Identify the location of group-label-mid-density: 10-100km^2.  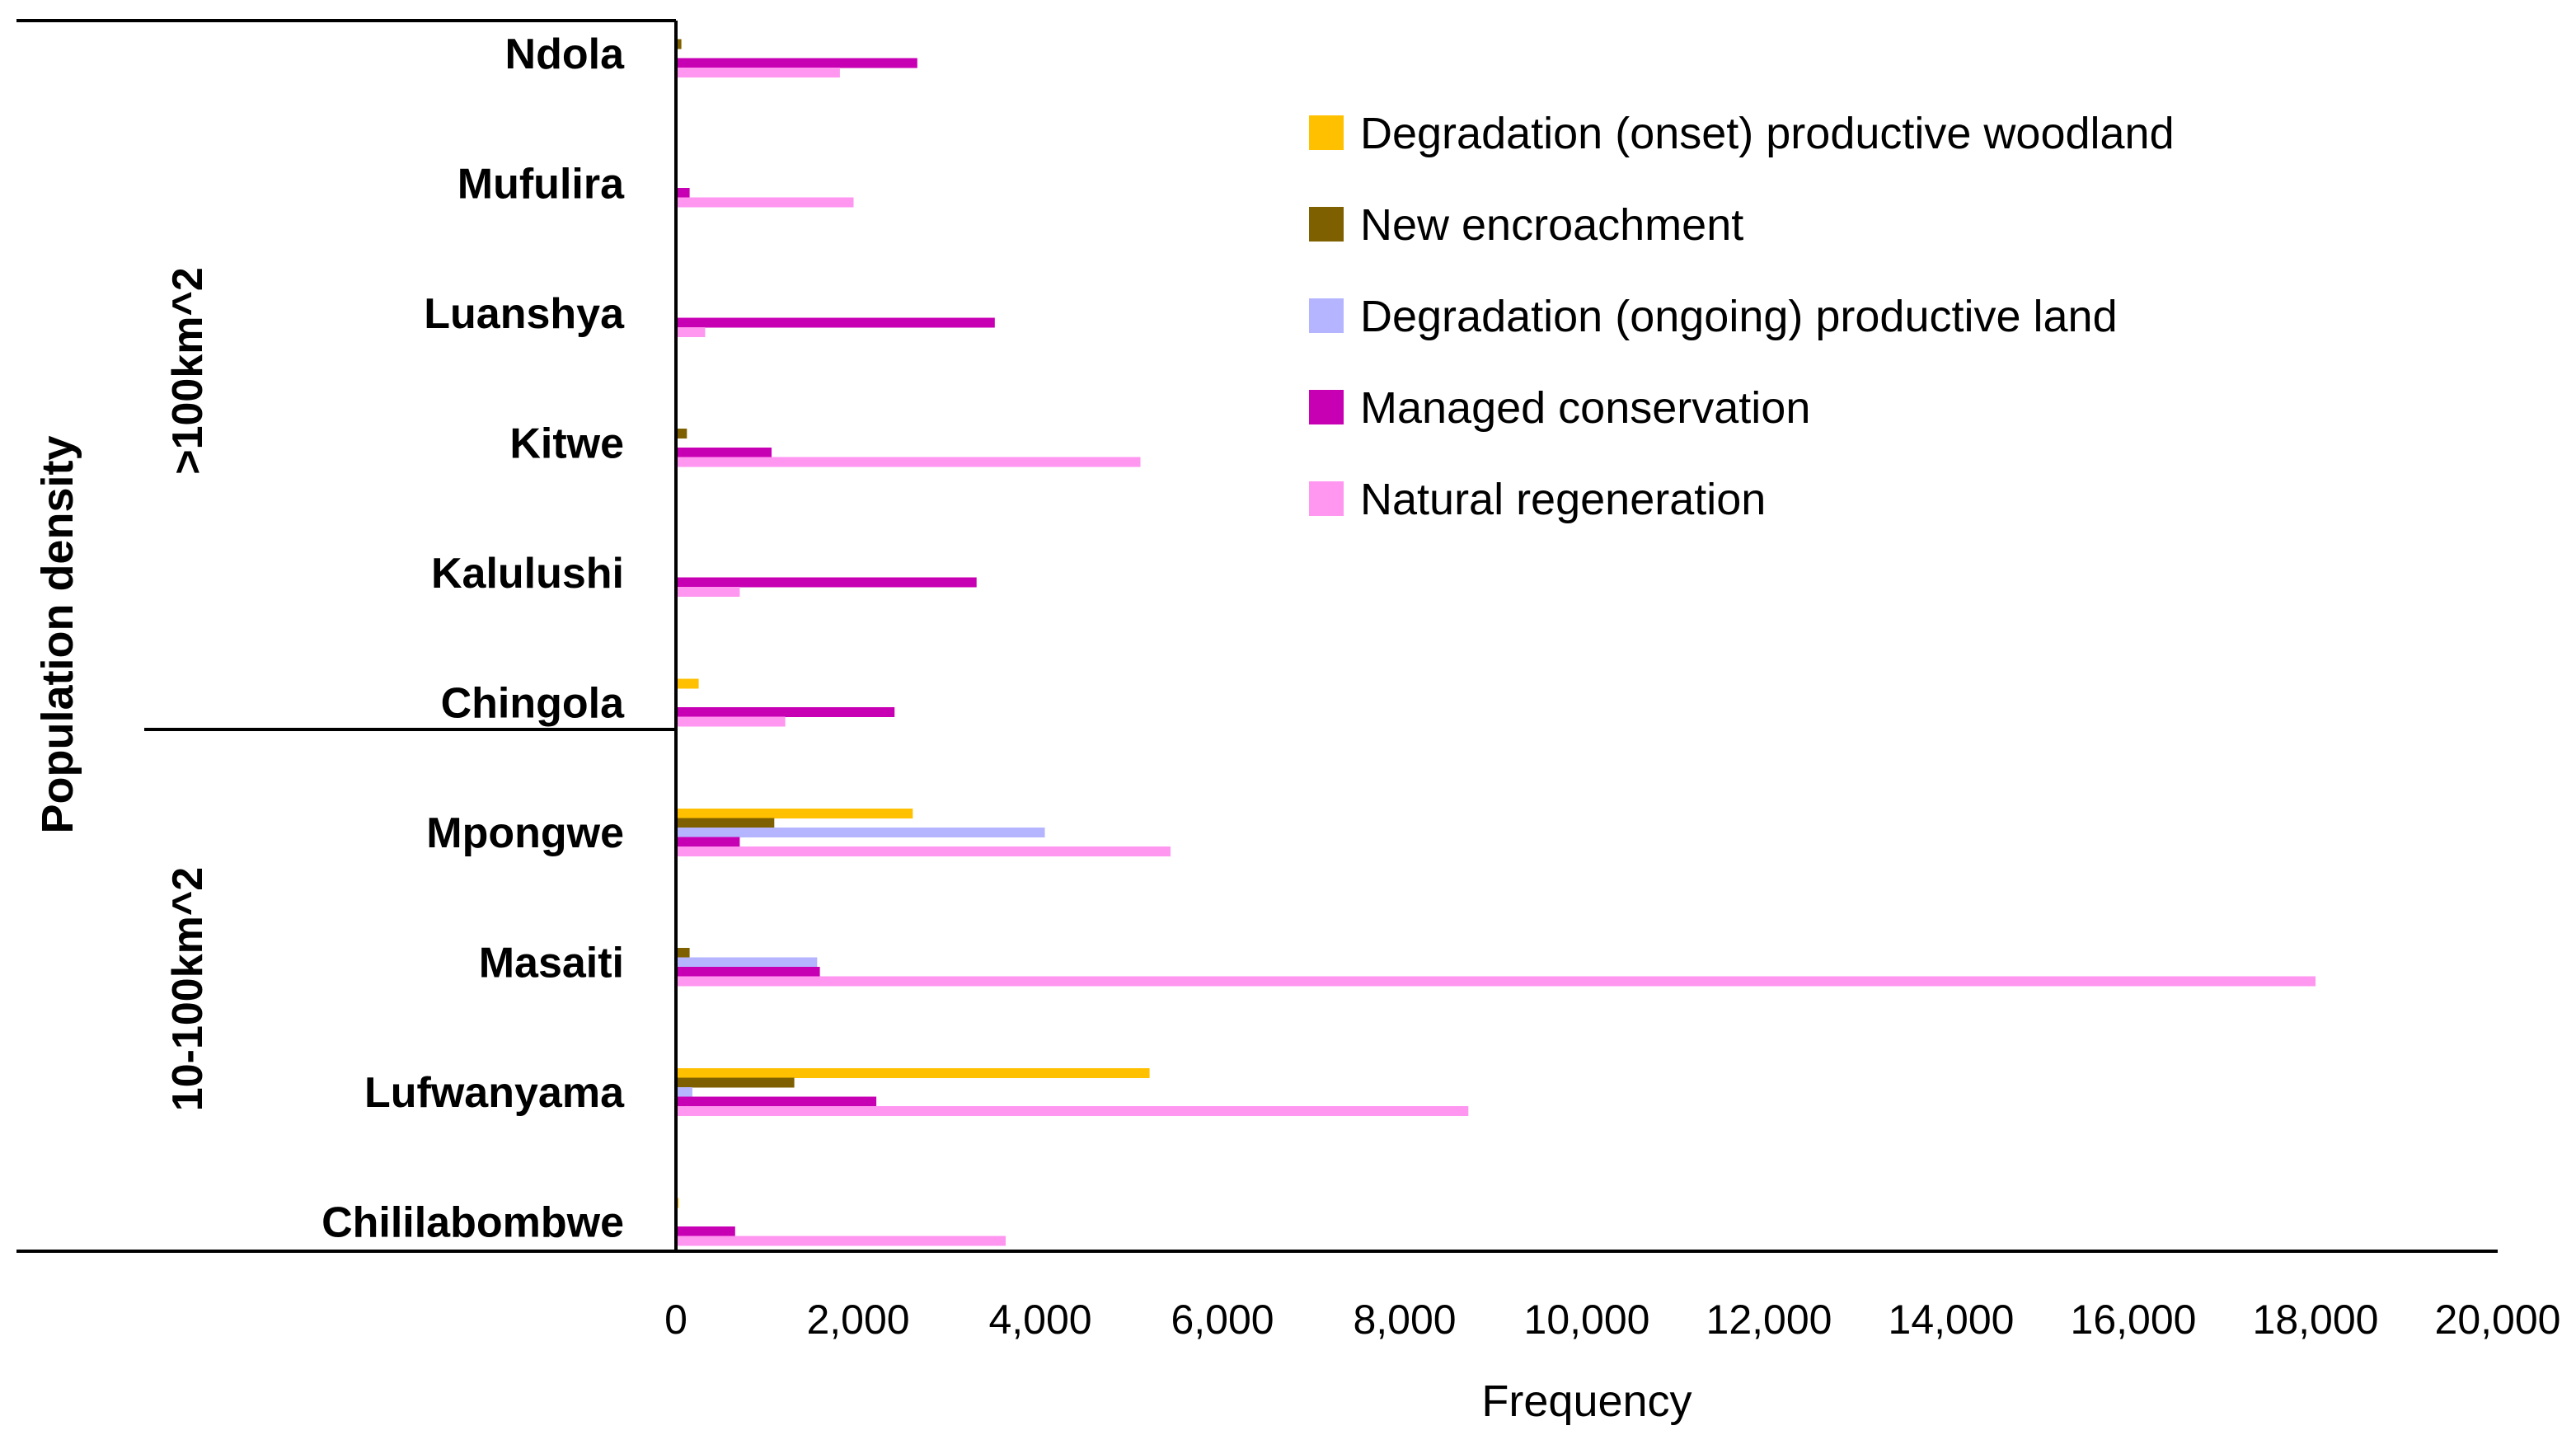
(188, 989).